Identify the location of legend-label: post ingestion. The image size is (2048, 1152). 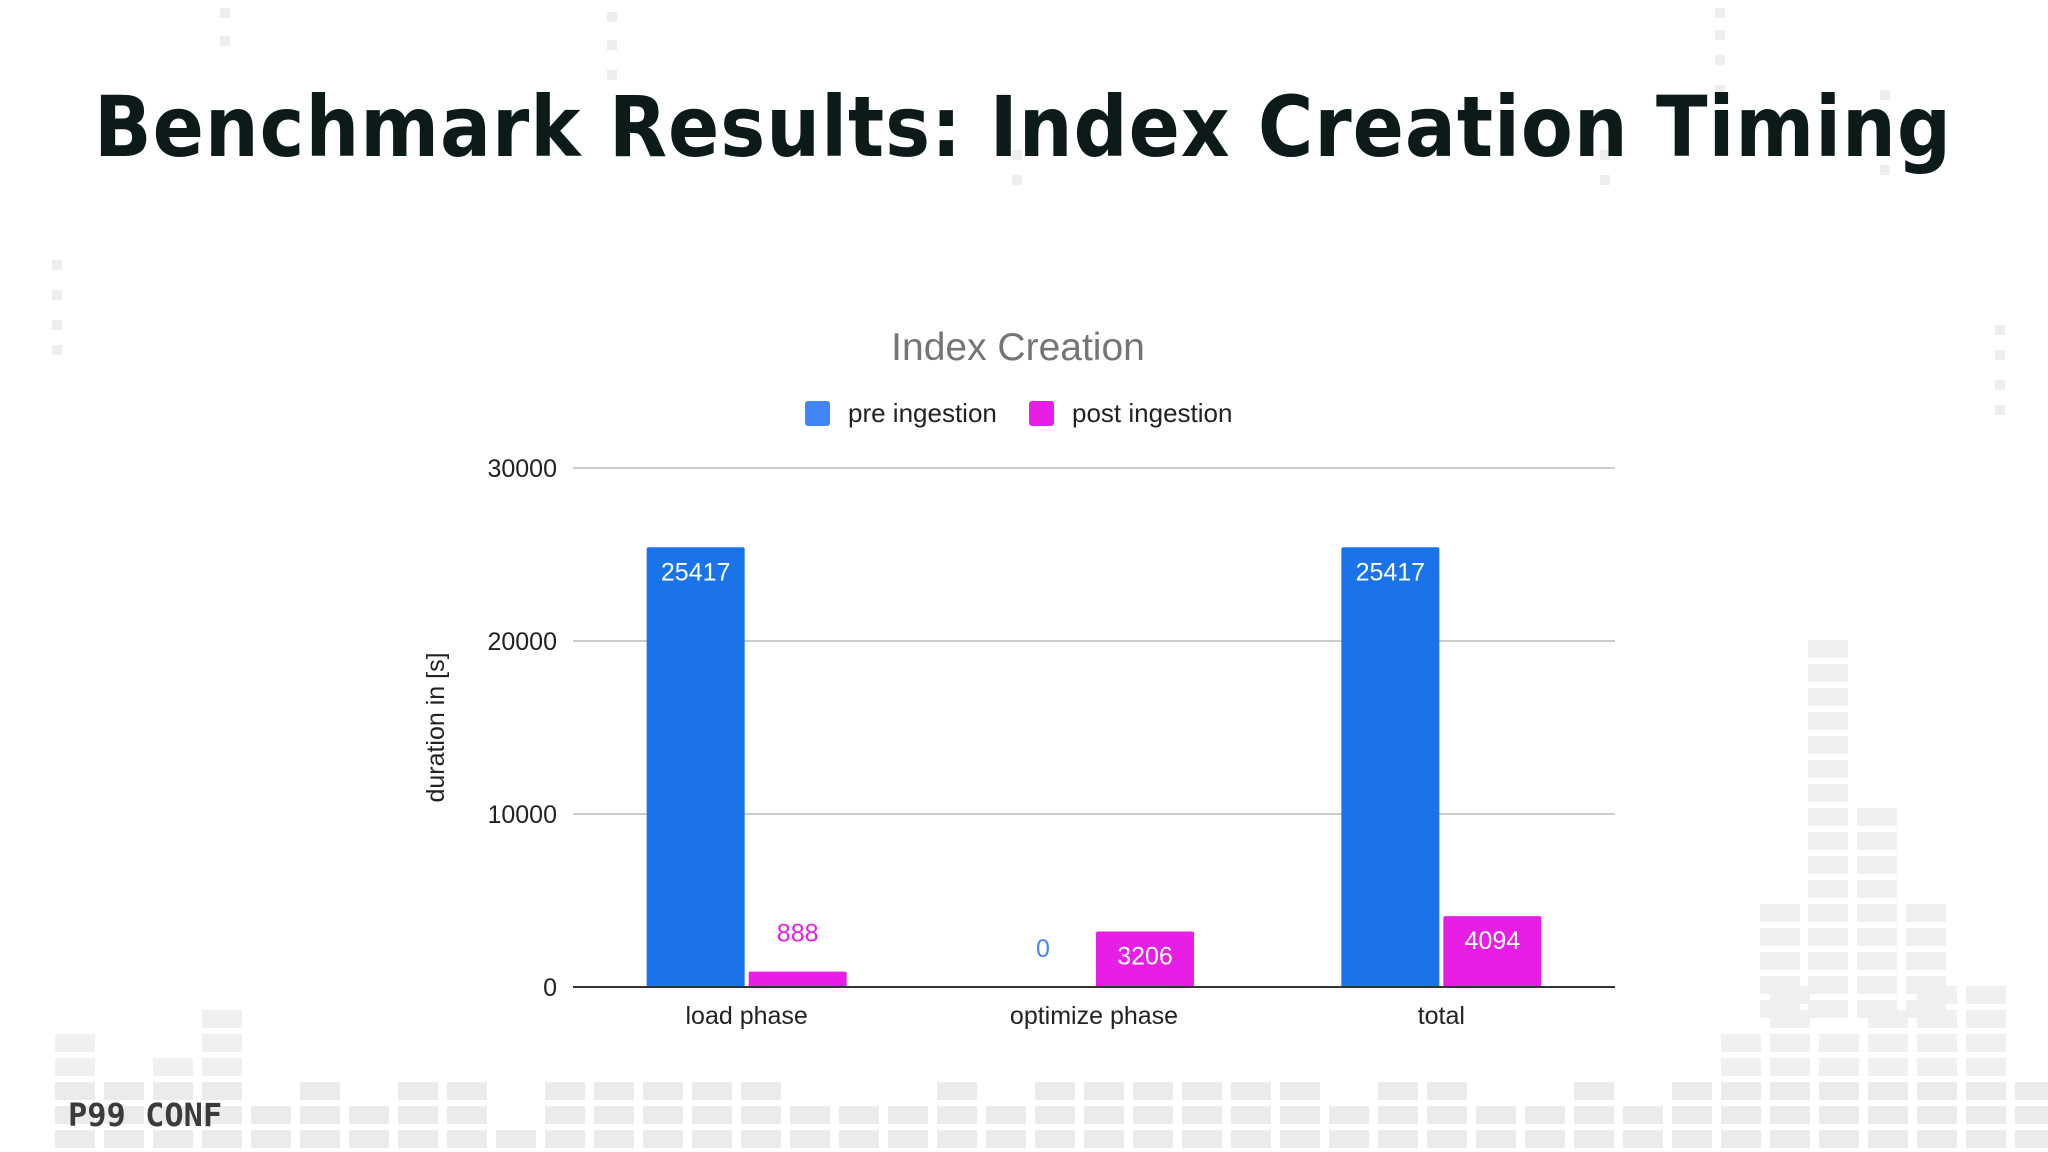
(1152, 413).